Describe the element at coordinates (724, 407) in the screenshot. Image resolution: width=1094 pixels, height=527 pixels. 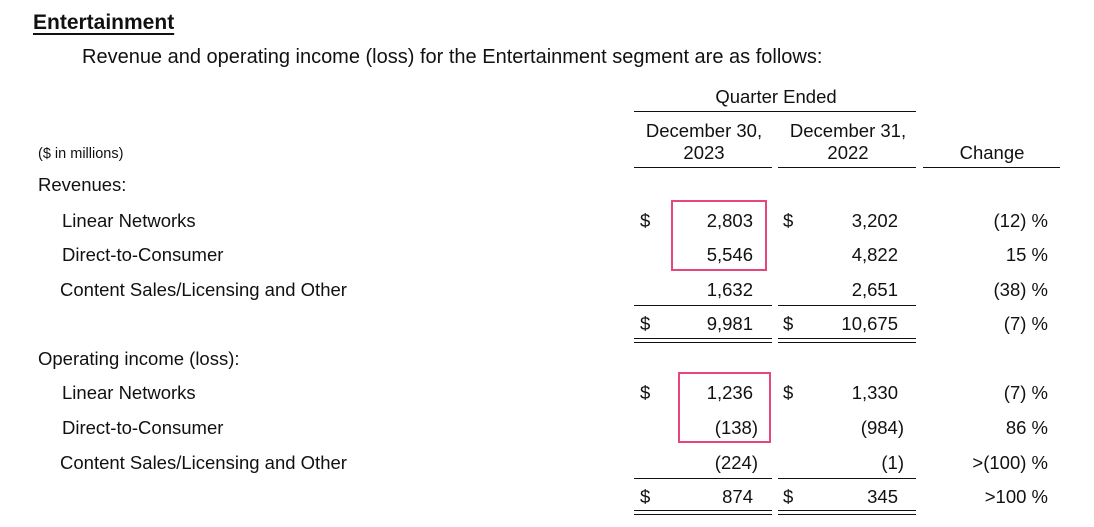
I see `highlight-box-operating-income` at that location.